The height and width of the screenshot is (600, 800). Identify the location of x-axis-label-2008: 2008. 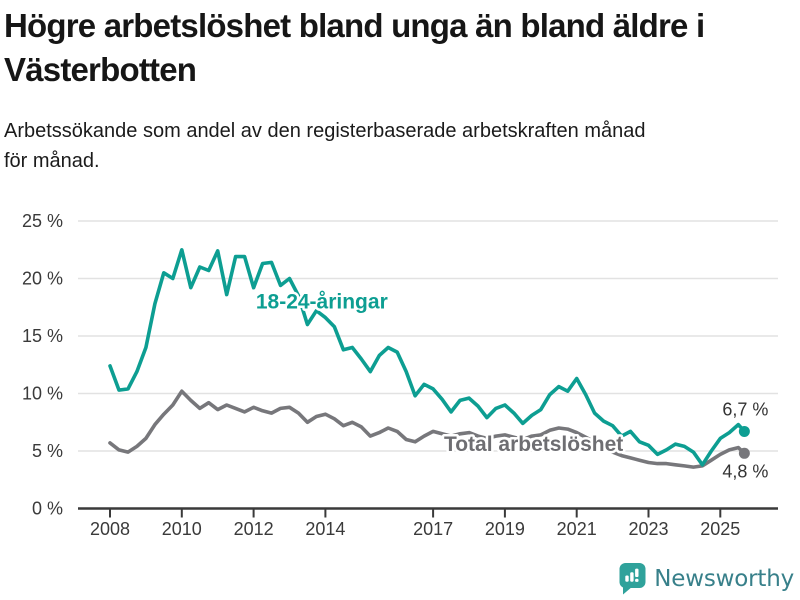
(110, 529).